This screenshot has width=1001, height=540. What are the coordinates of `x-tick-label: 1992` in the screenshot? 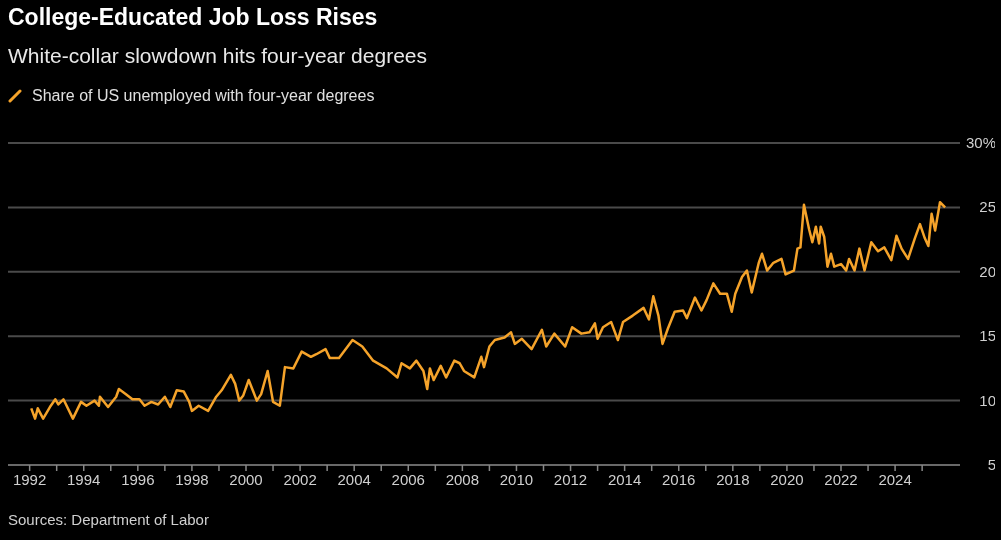 It's located at (29, 479).